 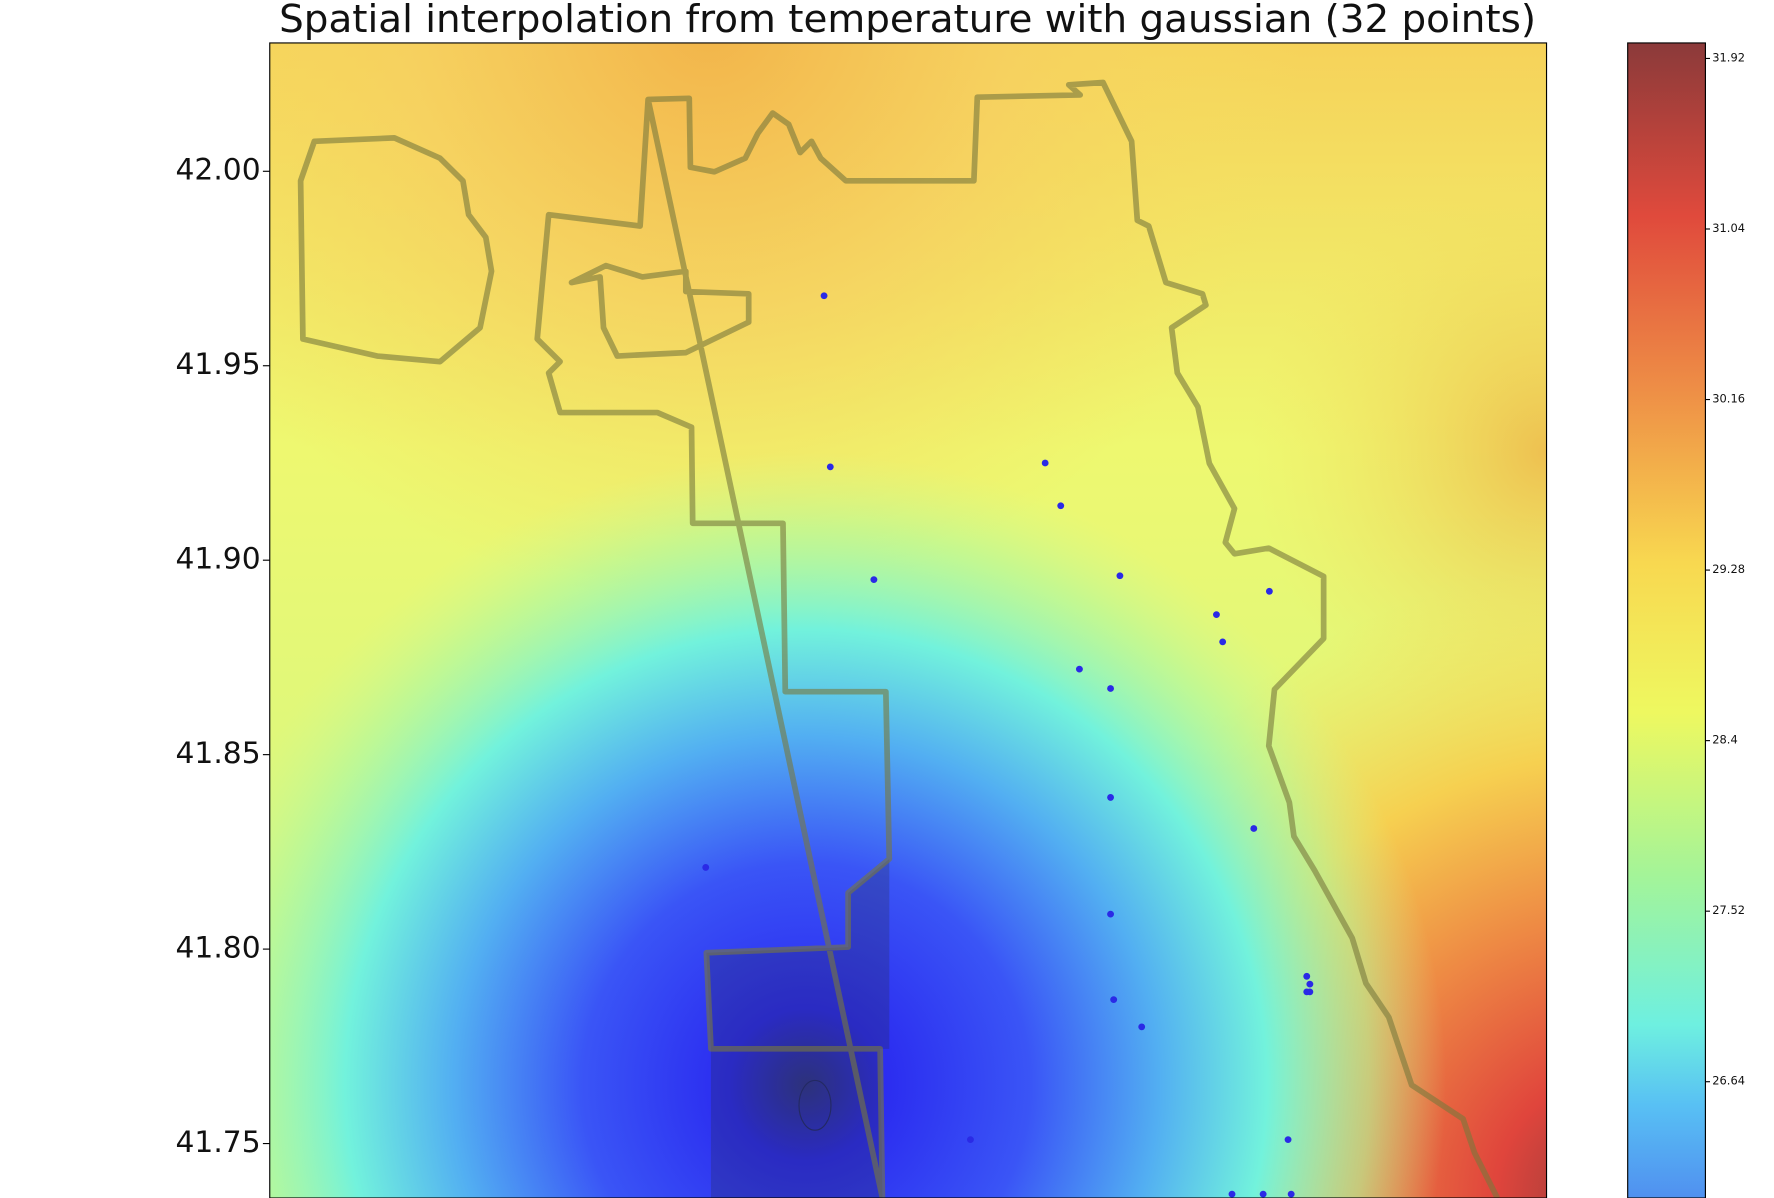 I want to click on y-tick-label: 42.00, so click(x=218, y=170).